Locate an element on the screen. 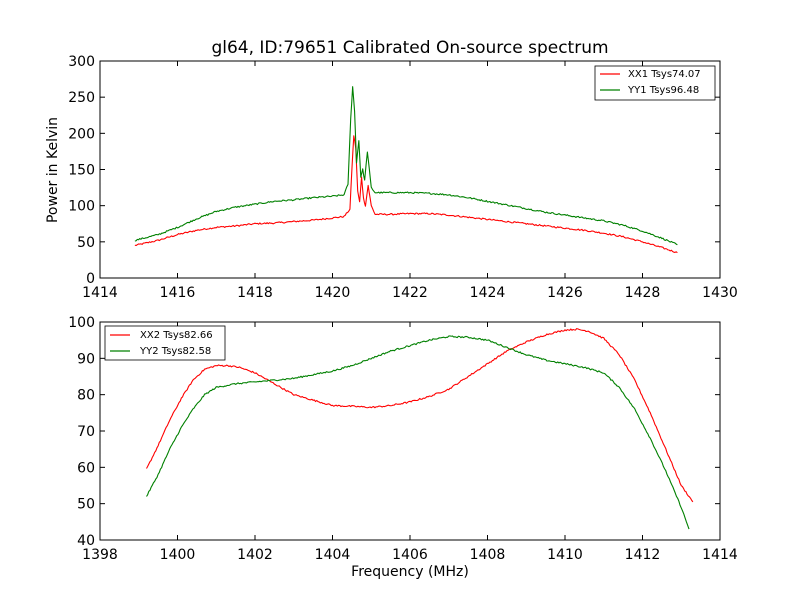 This screenshot has height=600, width=800. x-tick-label: 1426 is located at coordinates (565, 293).